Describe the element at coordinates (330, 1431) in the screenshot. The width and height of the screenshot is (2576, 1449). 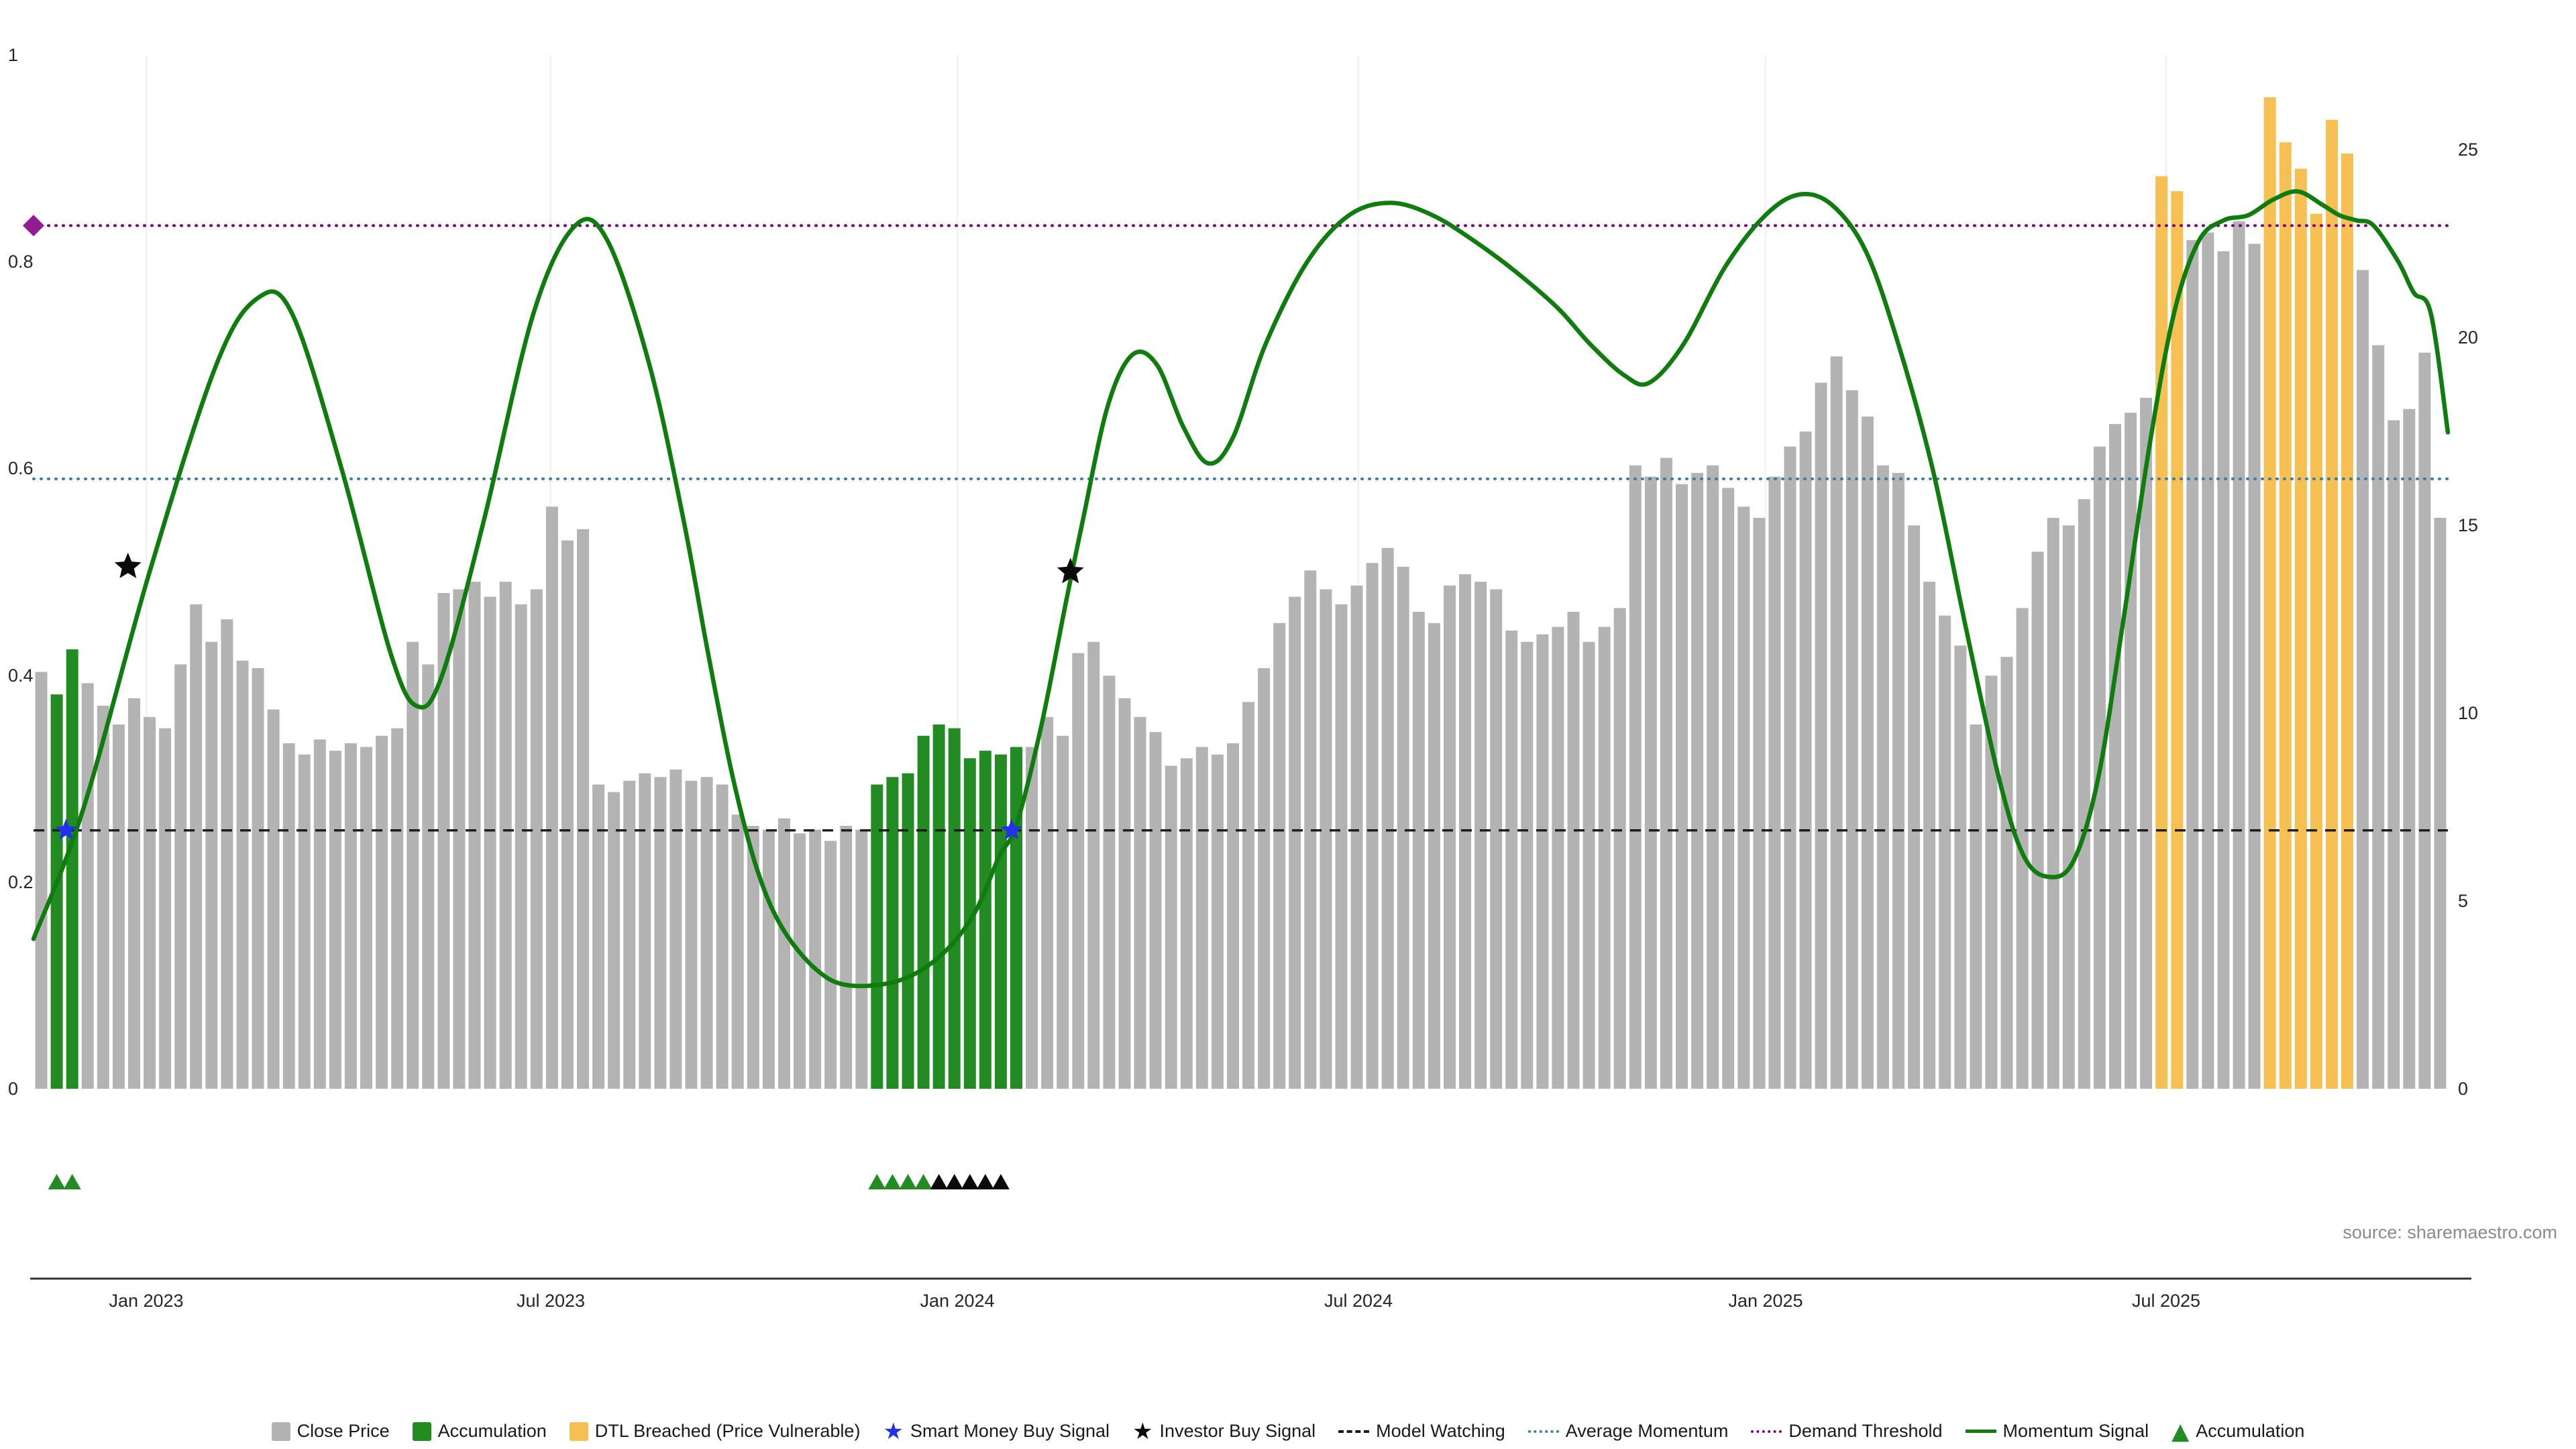
I see `legend-item-close-price: Close Price` at that location.